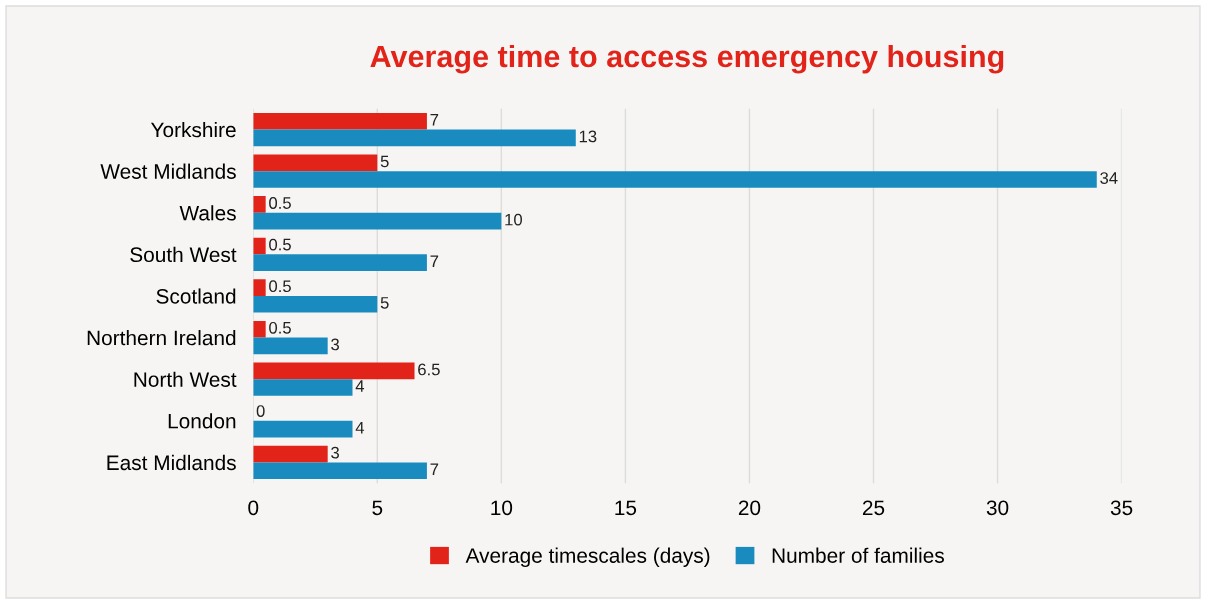  I want to click on legend-label: Average timescales (days), so click(587, 557).